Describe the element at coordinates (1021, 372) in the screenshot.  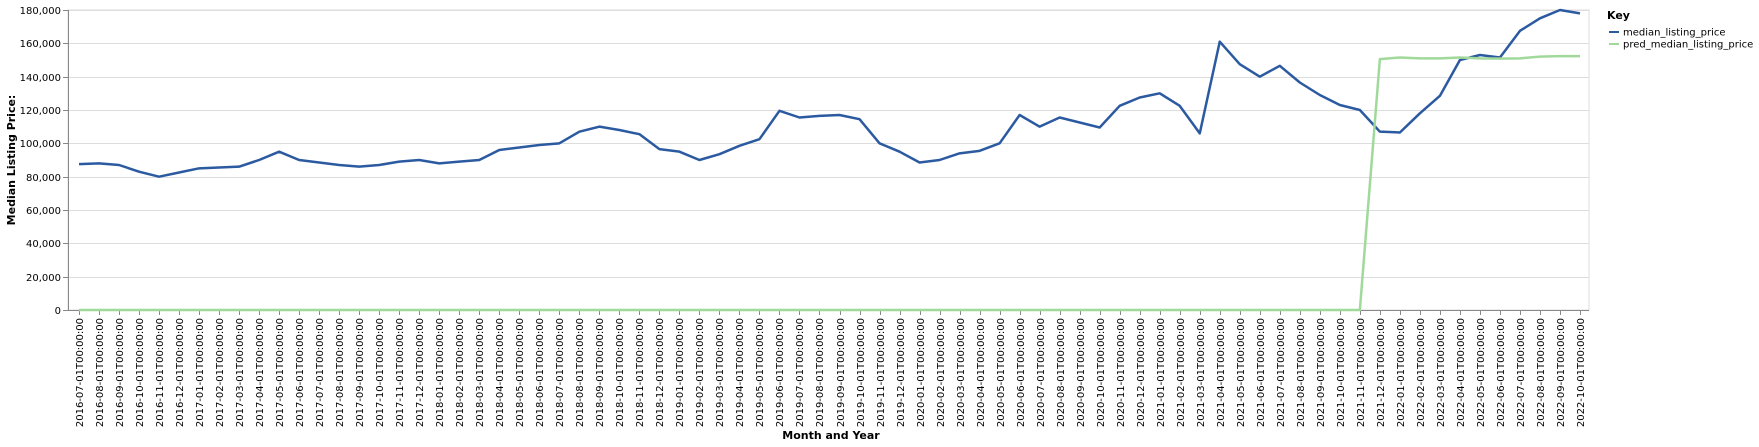
I see `x-tick-label: 2020-06-01T00:00:00` at that location.